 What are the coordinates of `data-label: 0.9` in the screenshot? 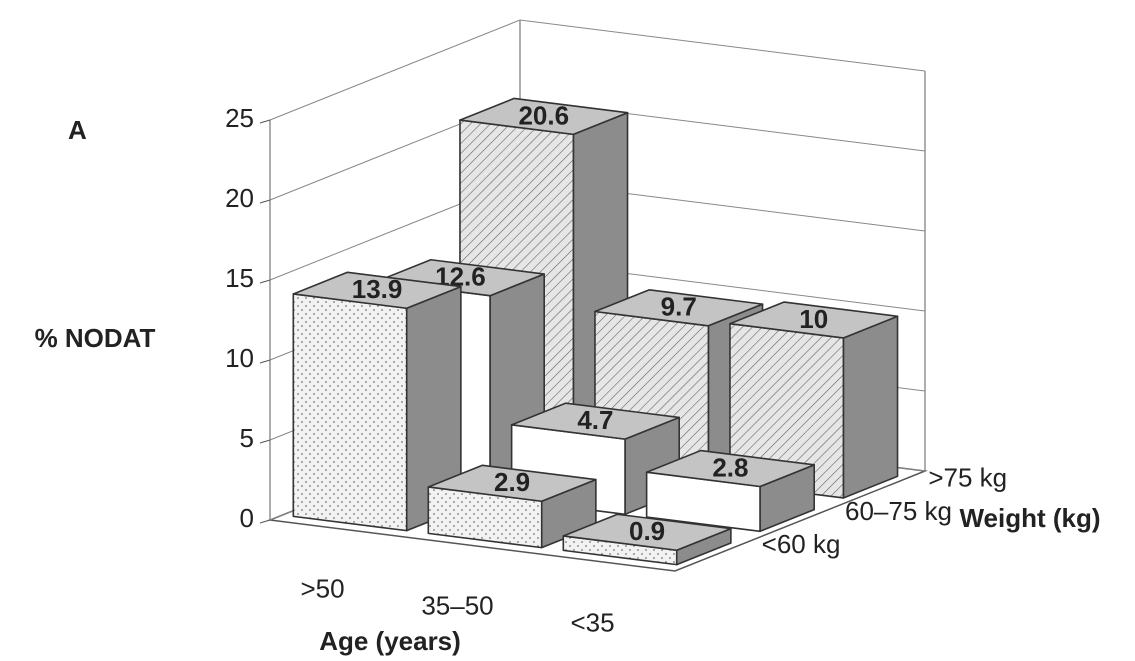 It's located at (647, 531).